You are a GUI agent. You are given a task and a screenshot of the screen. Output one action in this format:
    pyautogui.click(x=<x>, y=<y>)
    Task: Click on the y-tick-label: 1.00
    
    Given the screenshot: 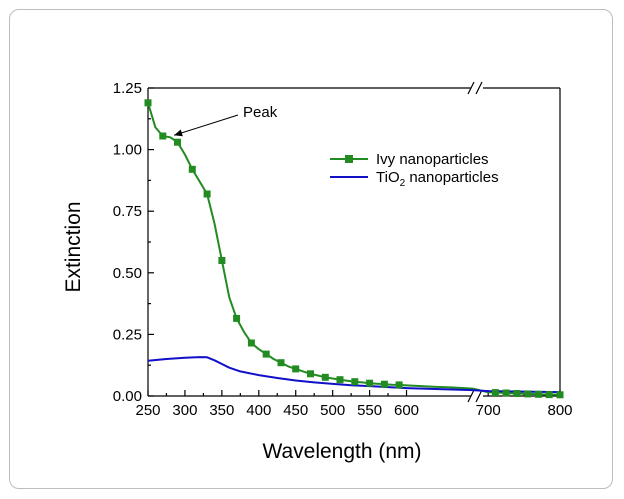 What is the action you would take?
    pyautogui.click(x=127, y=150)
    